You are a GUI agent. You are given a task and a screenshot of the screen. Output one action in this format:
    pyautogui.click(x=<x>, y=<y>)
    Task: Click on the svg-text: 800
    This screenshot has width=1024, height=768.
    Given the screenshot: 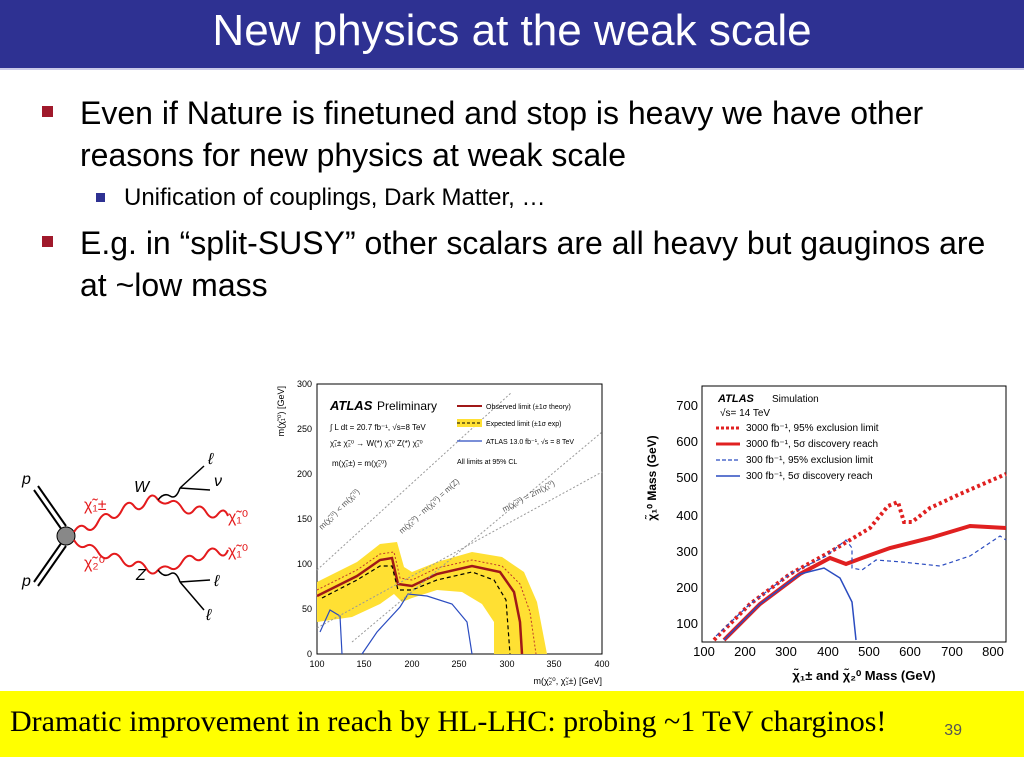 What is the action you would take?
    pyautogui.click(x=993, y=651)
    